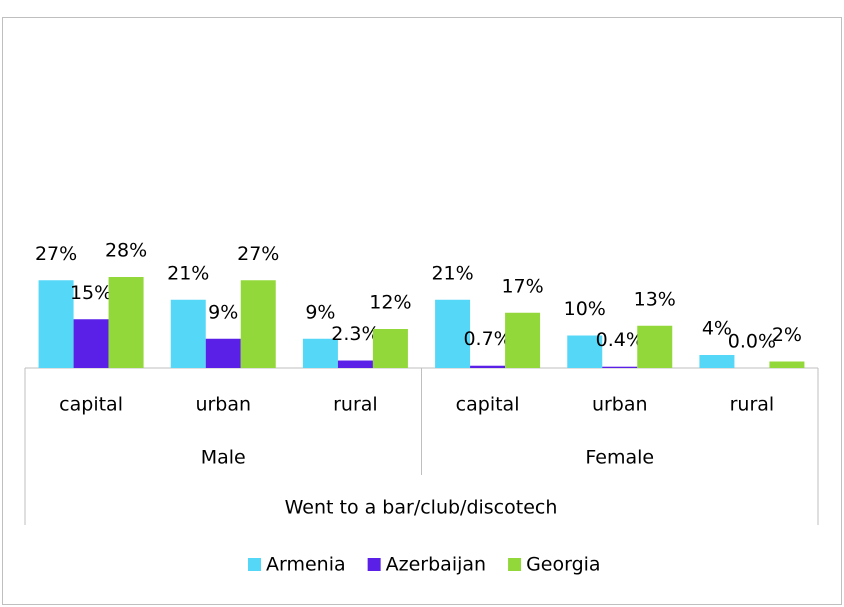 This screenshot has height=607, width=844. What do you see at coordinates (421, 508) in the screenshot?
I see `chart-title: Went to a bar/club/discotech` at bounding box center [421, 508].